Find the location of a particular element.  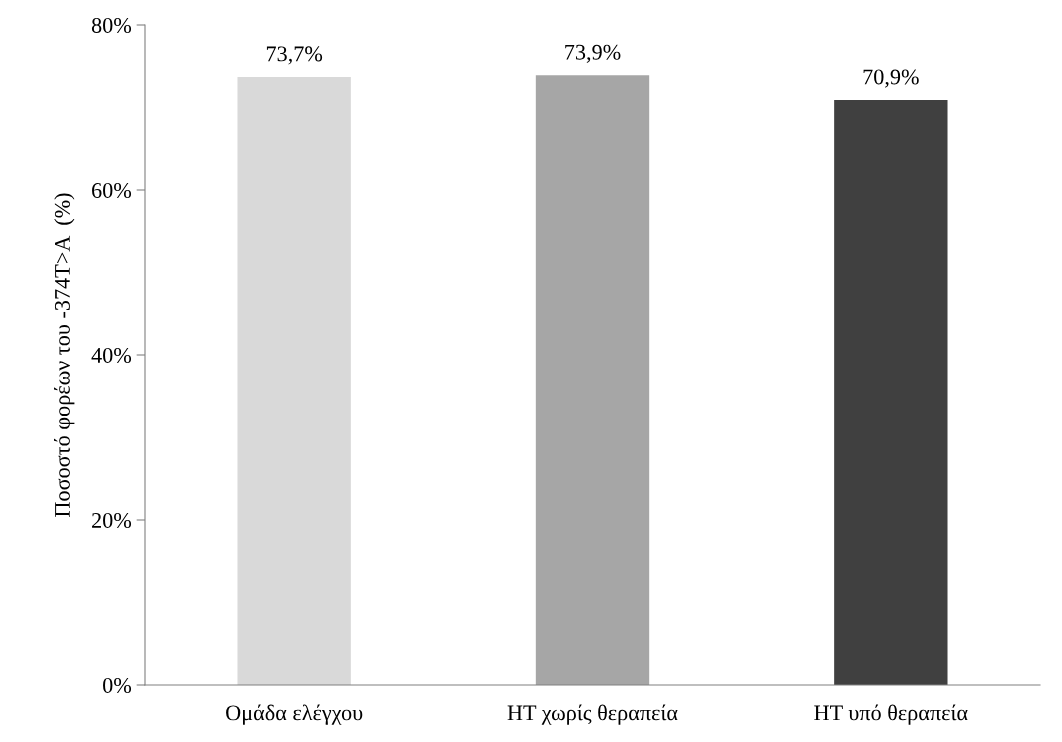

y-axis-title: Ποσοστό φορέων του -374T>A (%) is located at coordinates (64, 355).